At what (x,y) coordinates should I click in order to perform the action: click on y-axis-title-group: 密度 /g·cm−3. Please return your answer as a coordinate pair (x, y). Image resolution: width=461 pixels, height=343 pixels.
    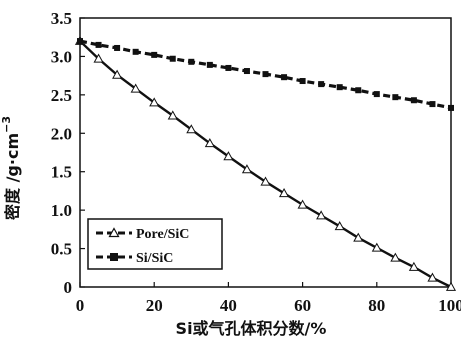
    Looking at the image, I should click on (11, 168).